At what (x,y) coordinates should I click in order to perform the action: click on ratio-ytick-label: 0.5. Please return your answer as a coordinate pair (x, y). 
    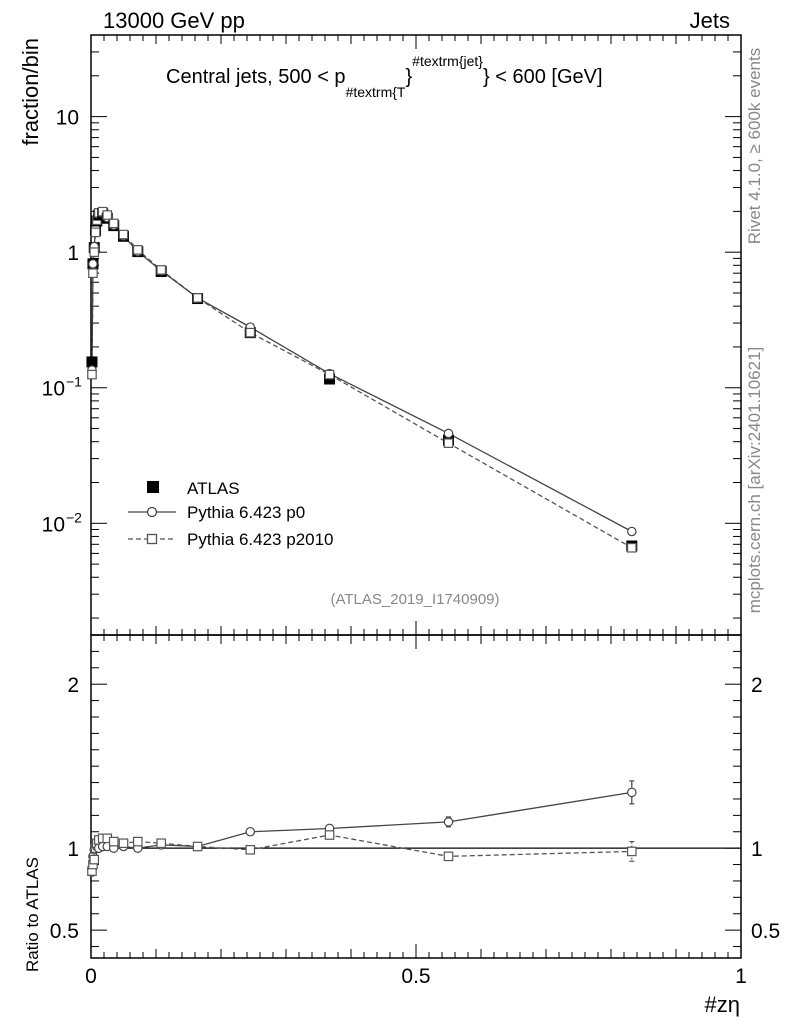
    Looking at the image, I should click on (64, 931).